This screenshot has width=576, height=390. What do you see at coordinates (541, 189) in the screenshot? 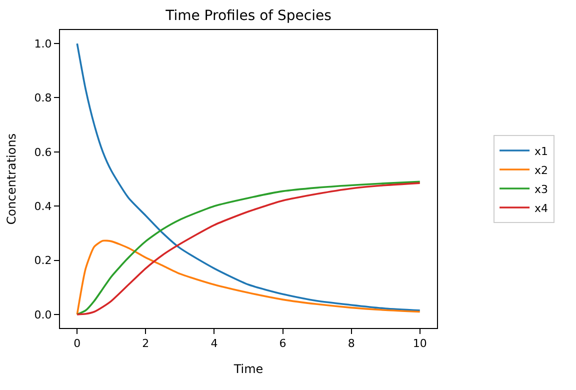
I see `legend-label: x3` at bounding box center [541, 189].